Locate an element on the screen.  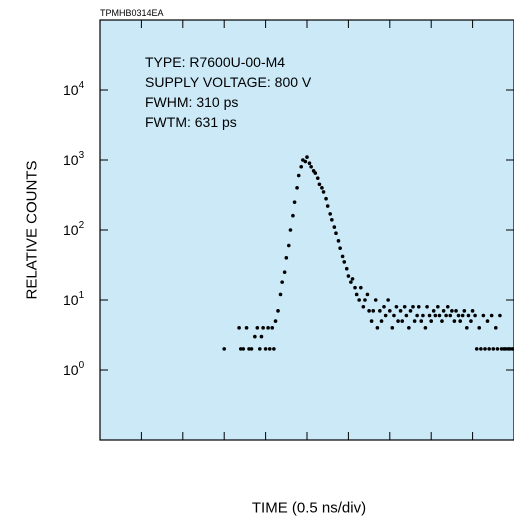
y-tick-label: 10⁰ is located at coordinates (74, 369).